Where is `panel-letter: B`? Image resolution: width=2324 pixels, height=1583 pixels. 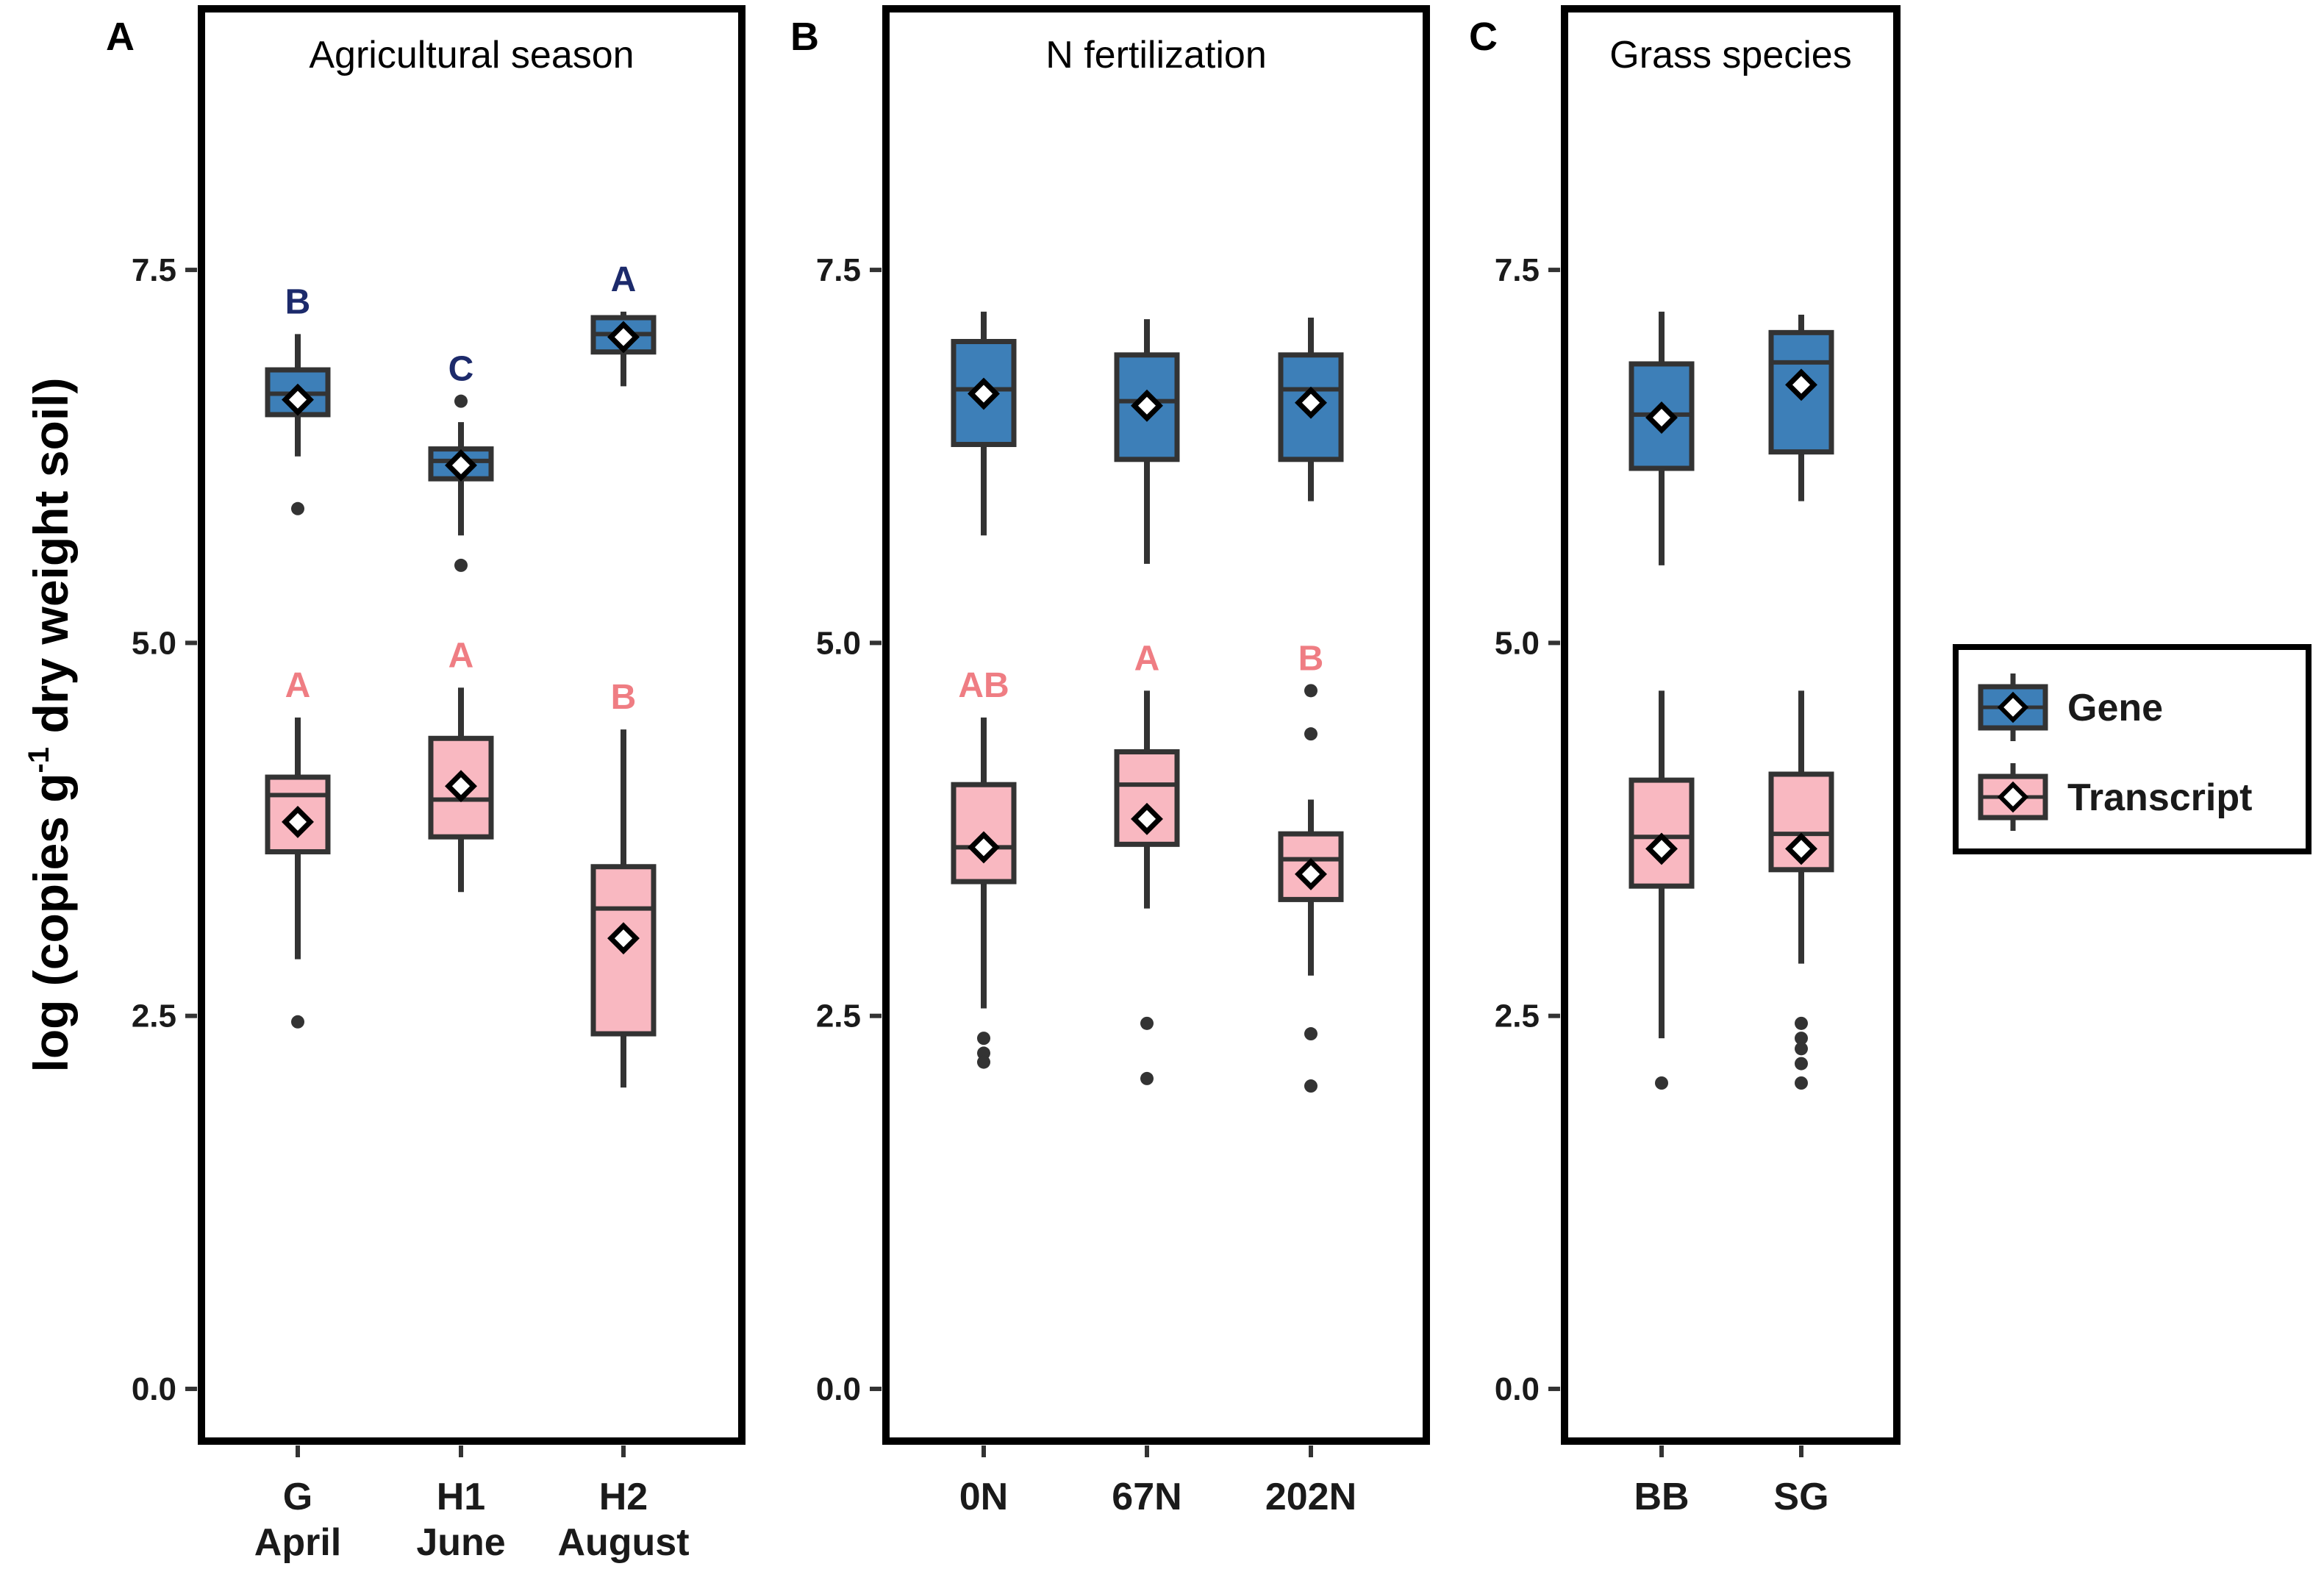 panel-letter: B is located at coordinates (805, 37).